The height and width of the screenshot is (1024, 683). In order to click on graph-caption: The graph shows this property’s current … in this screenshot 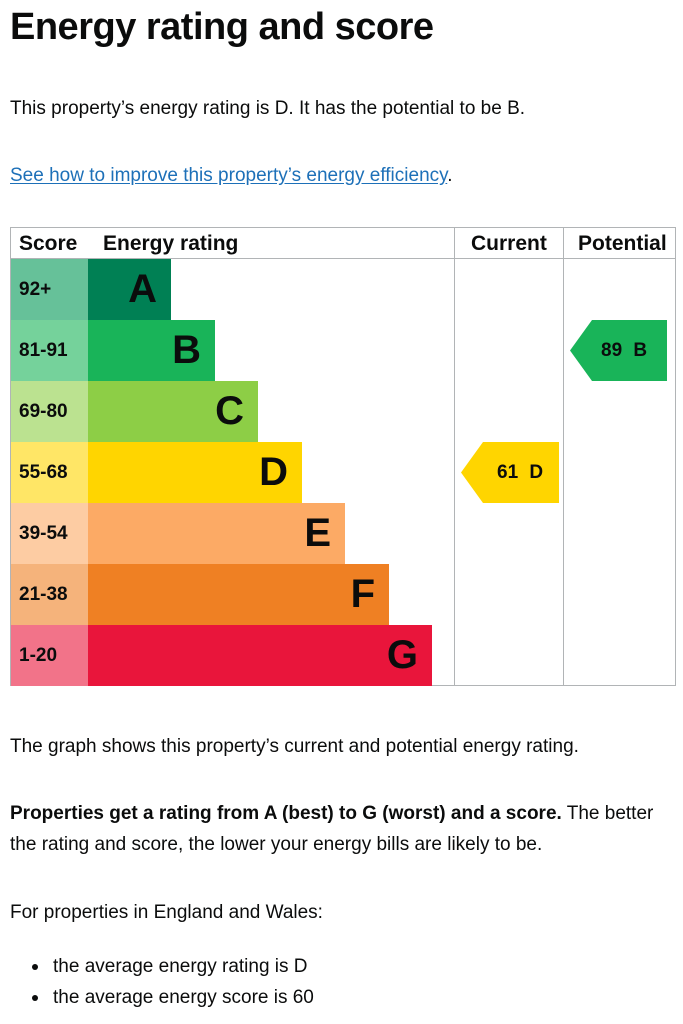, I will do `click(294, 746)`.